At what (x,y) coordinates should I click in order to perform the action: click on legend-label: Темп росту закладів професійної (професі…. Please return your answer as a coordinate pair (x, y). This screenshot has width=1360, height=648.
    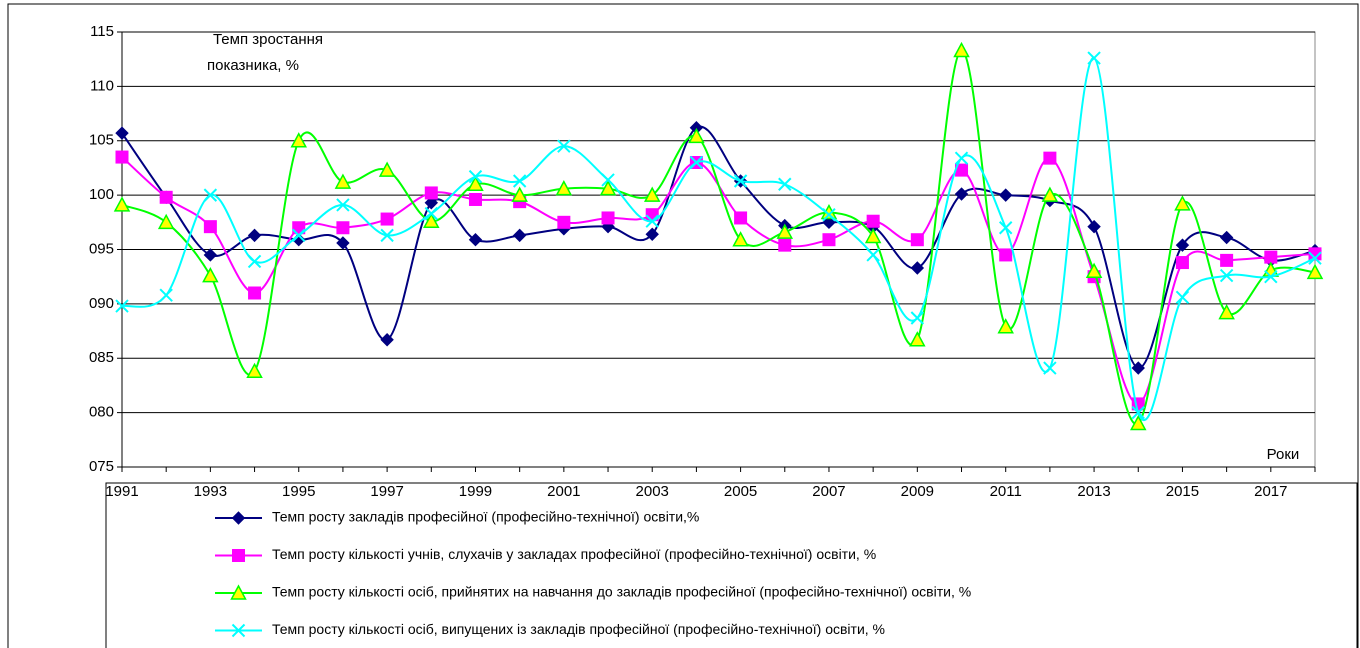
    Looking at the image, I should click on (485, 517).